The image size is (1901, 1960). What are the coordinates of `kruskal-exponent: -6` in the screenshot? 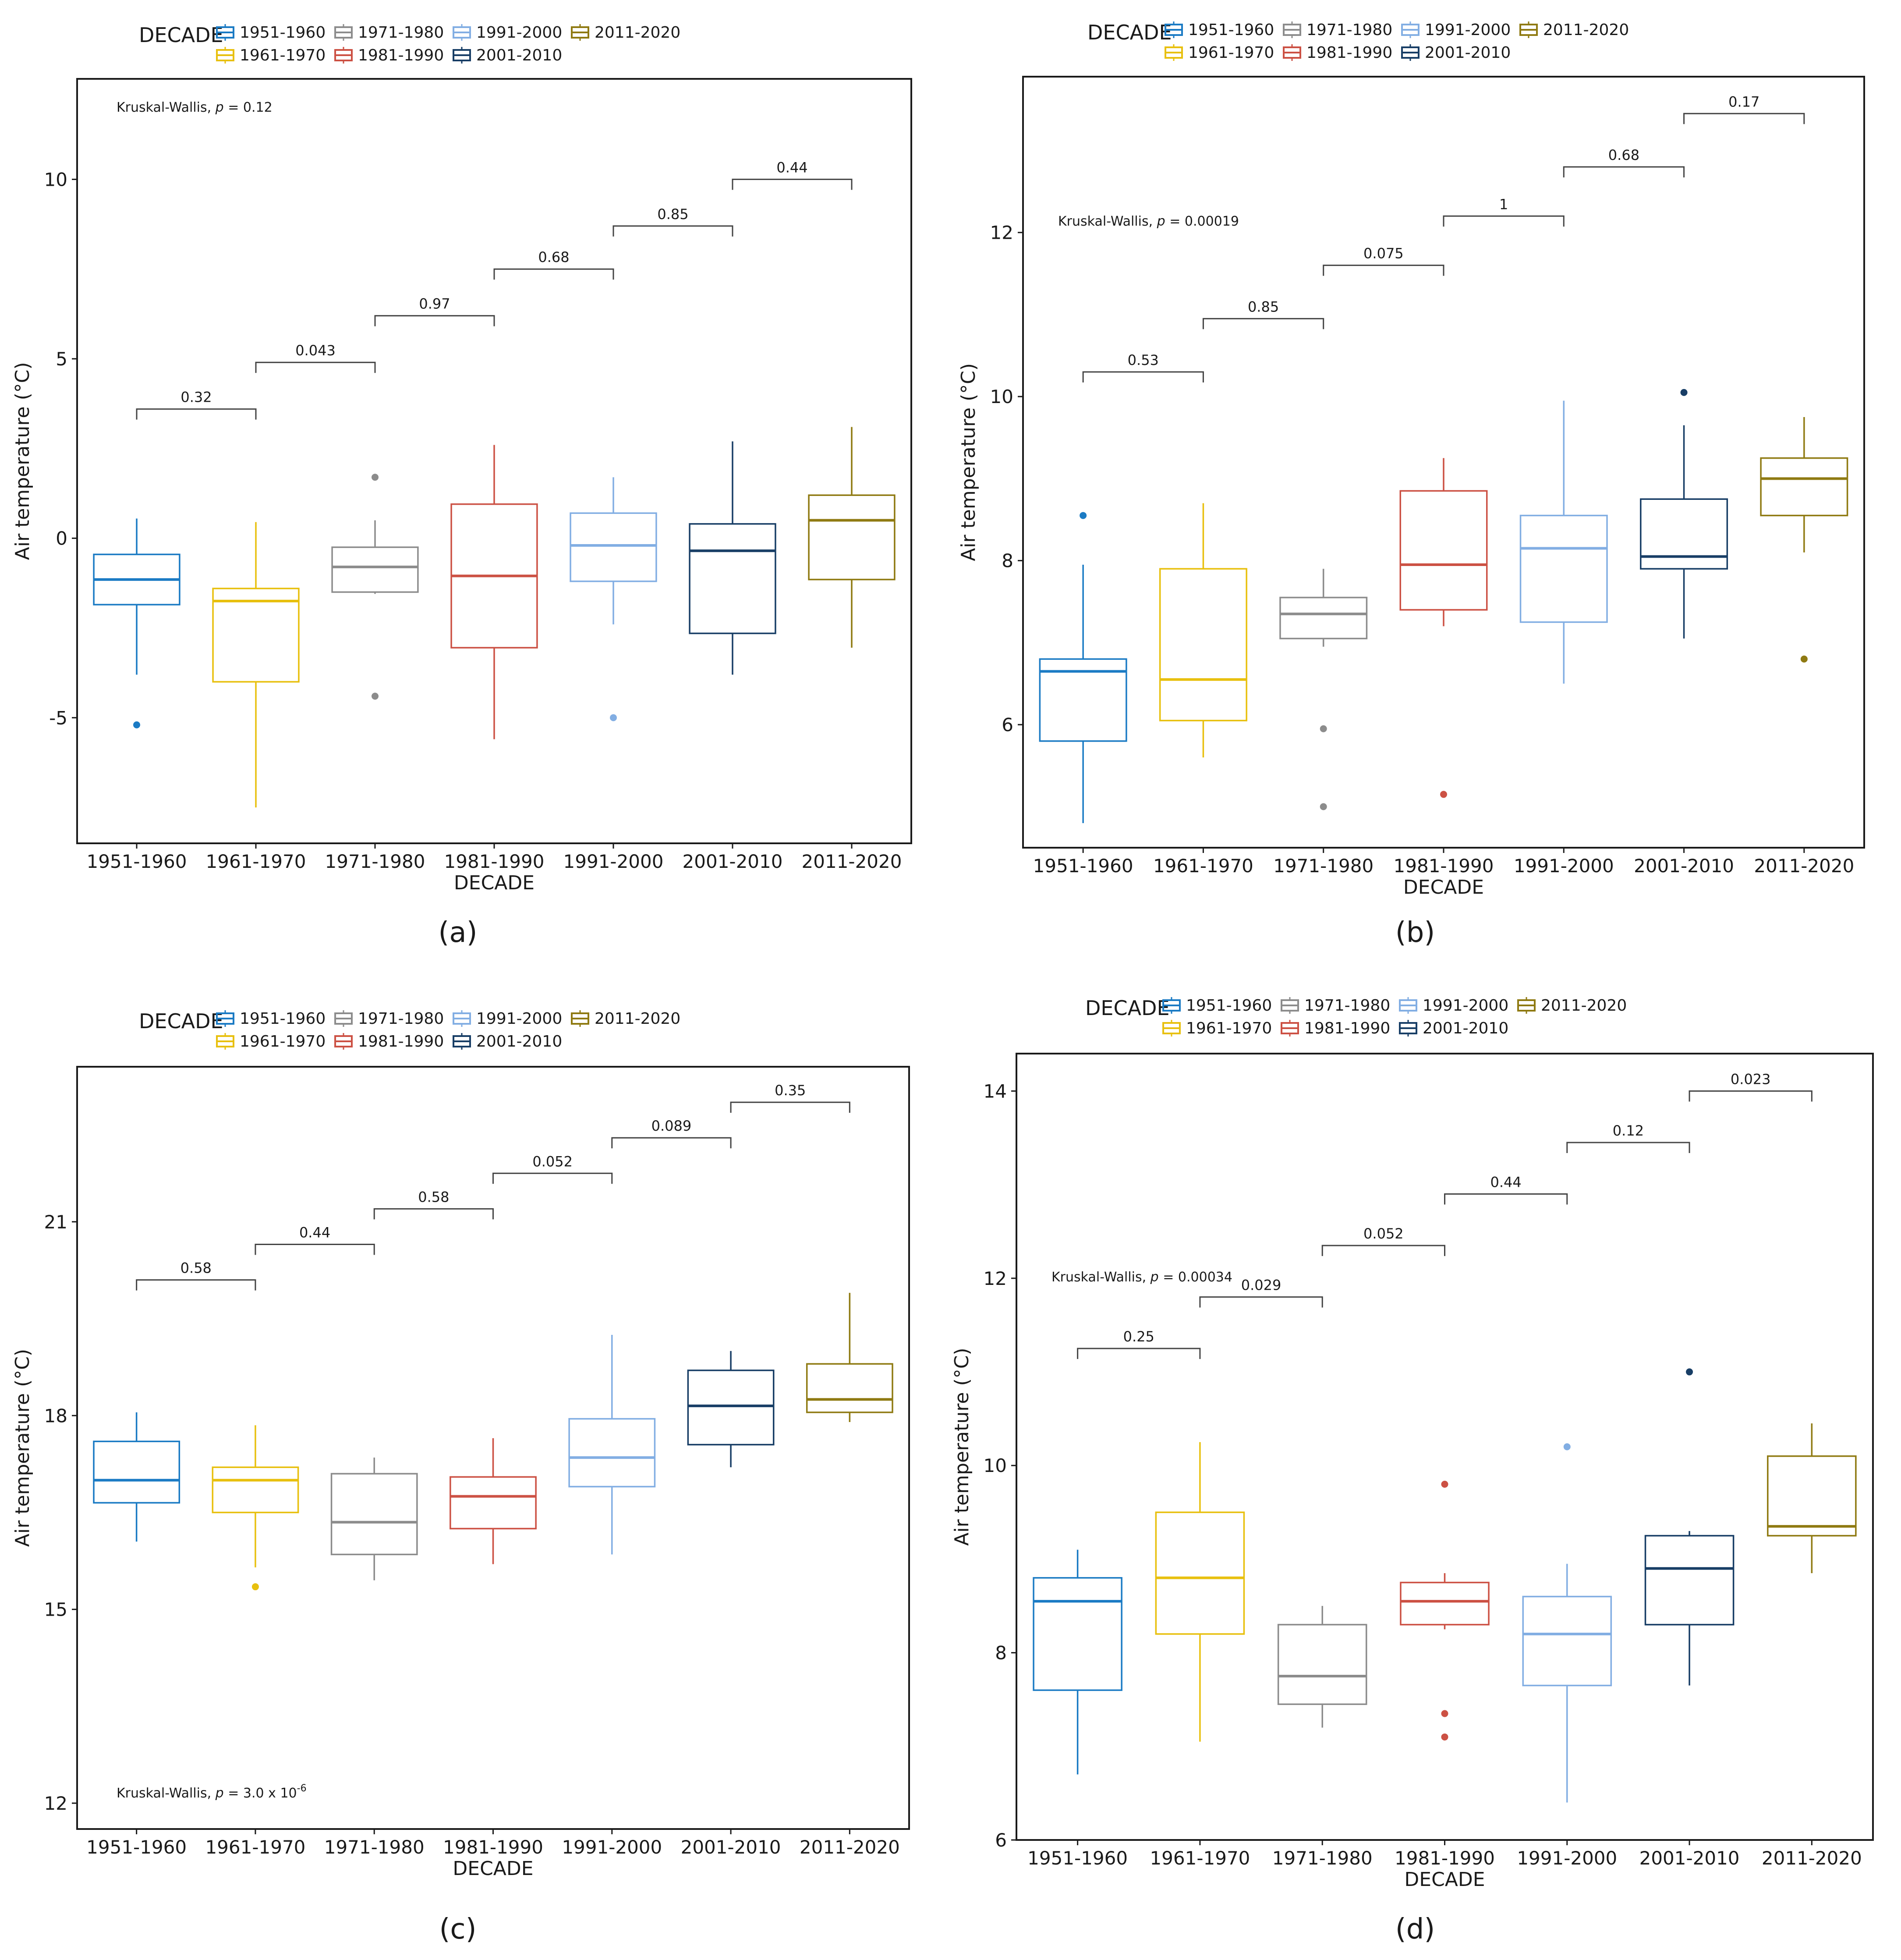 It's located at (302, 1789).